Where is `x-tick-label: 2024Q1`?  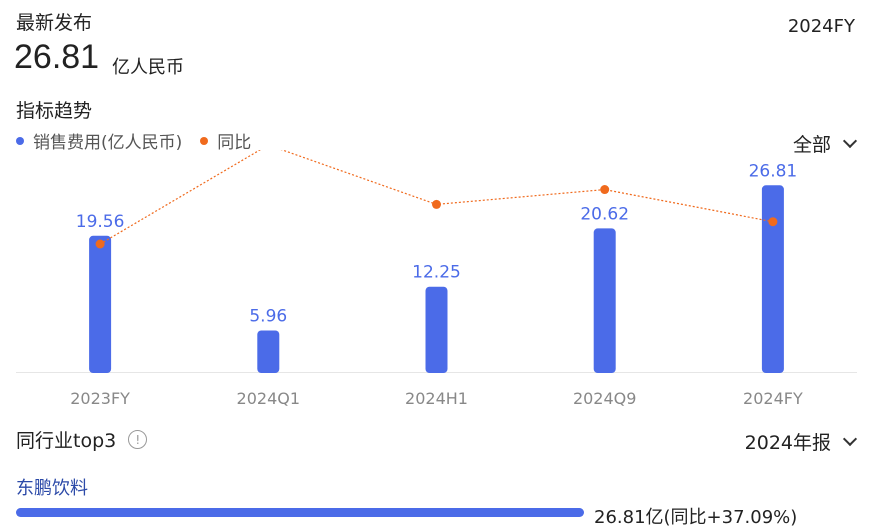 x-tick-label: 2024Q1 is located at coordinates (269, 398).